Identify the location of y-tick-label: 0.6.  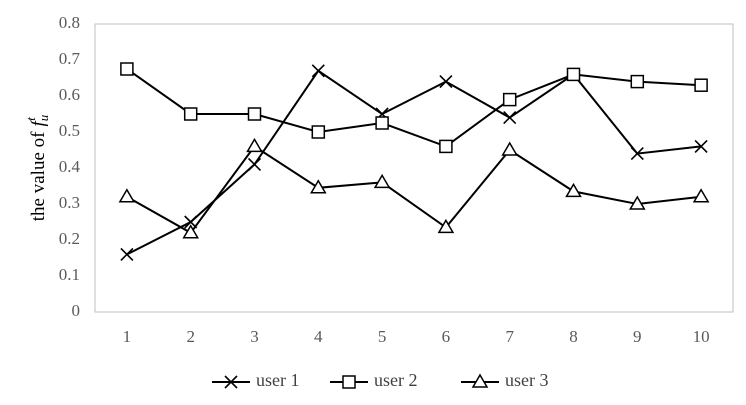
(69, 94).